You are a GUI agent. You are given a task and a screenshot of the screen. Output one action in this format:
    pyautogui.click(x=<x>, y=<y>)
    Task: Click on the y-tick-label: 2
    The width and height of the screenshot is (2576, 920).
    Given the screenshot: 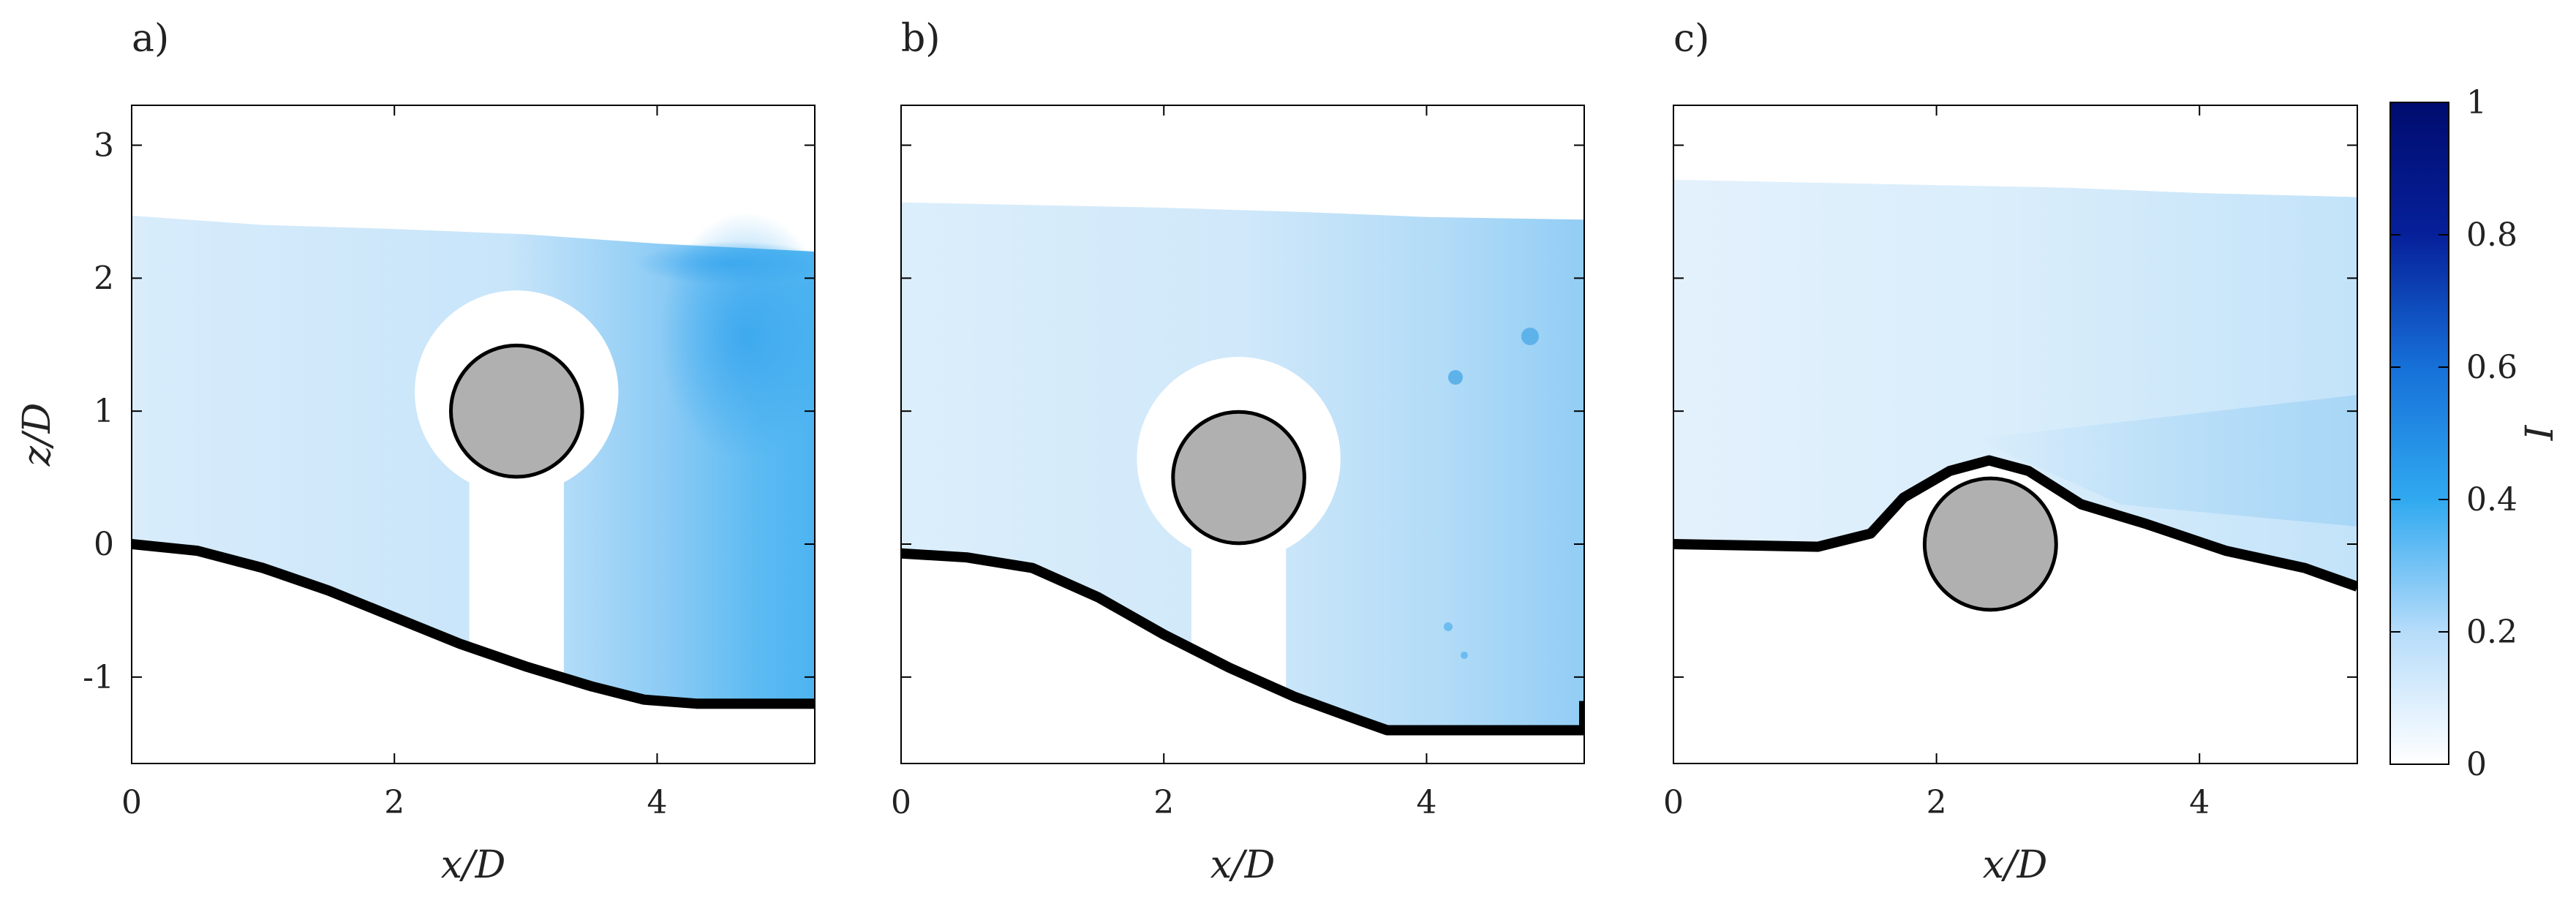 What is the action you would take?
    pyautogui.click(x=104, y=278)
    